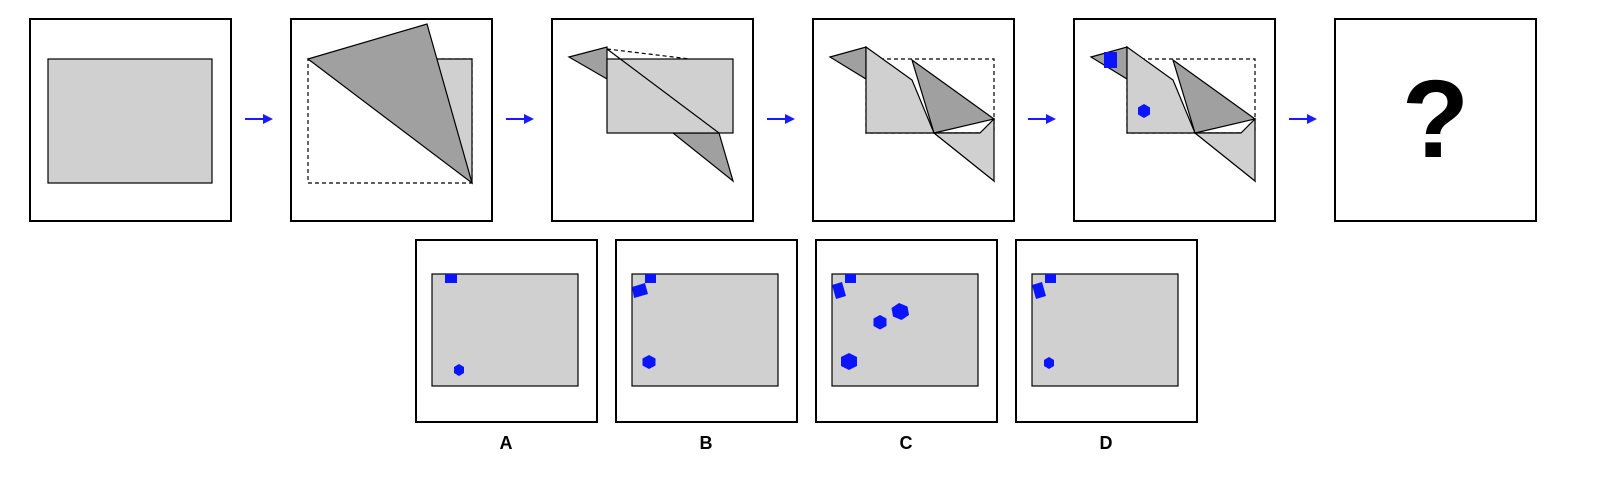 Image resolution: width=1610 pixels, height=490 pixels. I want to click on folded-flap, so click(390, 104).